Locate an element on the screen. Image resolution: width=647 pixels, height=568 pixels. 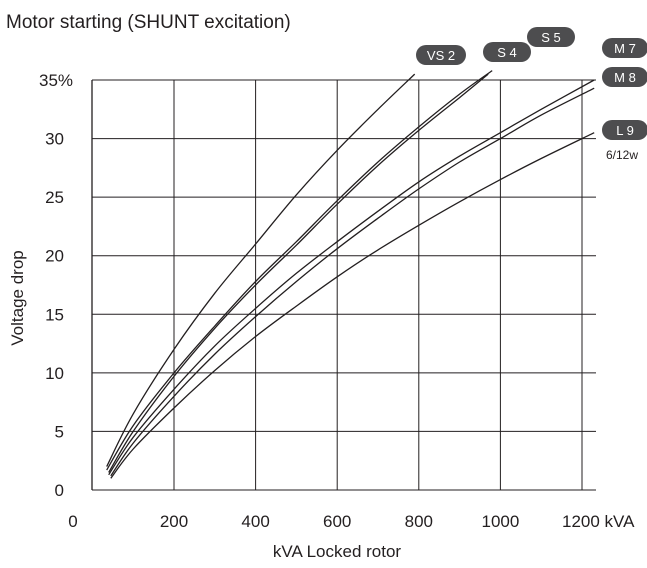
badge-label-m8: M 8 is located at coordinates (625, 77).